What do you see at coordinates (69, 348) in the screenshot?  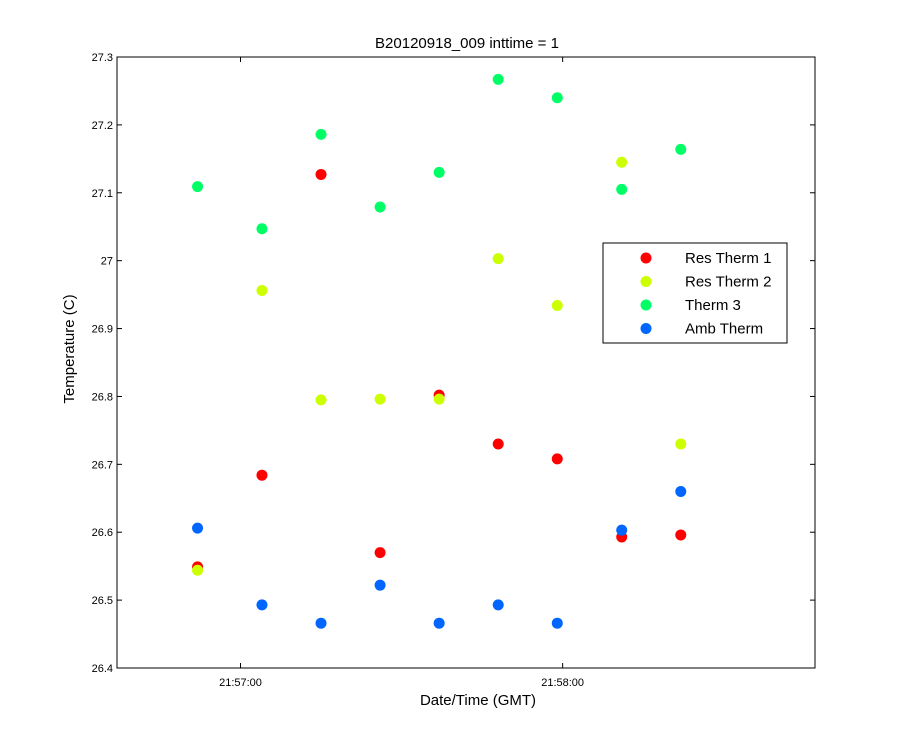 I see `y-axis-label: Temperature (C)` at bounding box center [69, 348].